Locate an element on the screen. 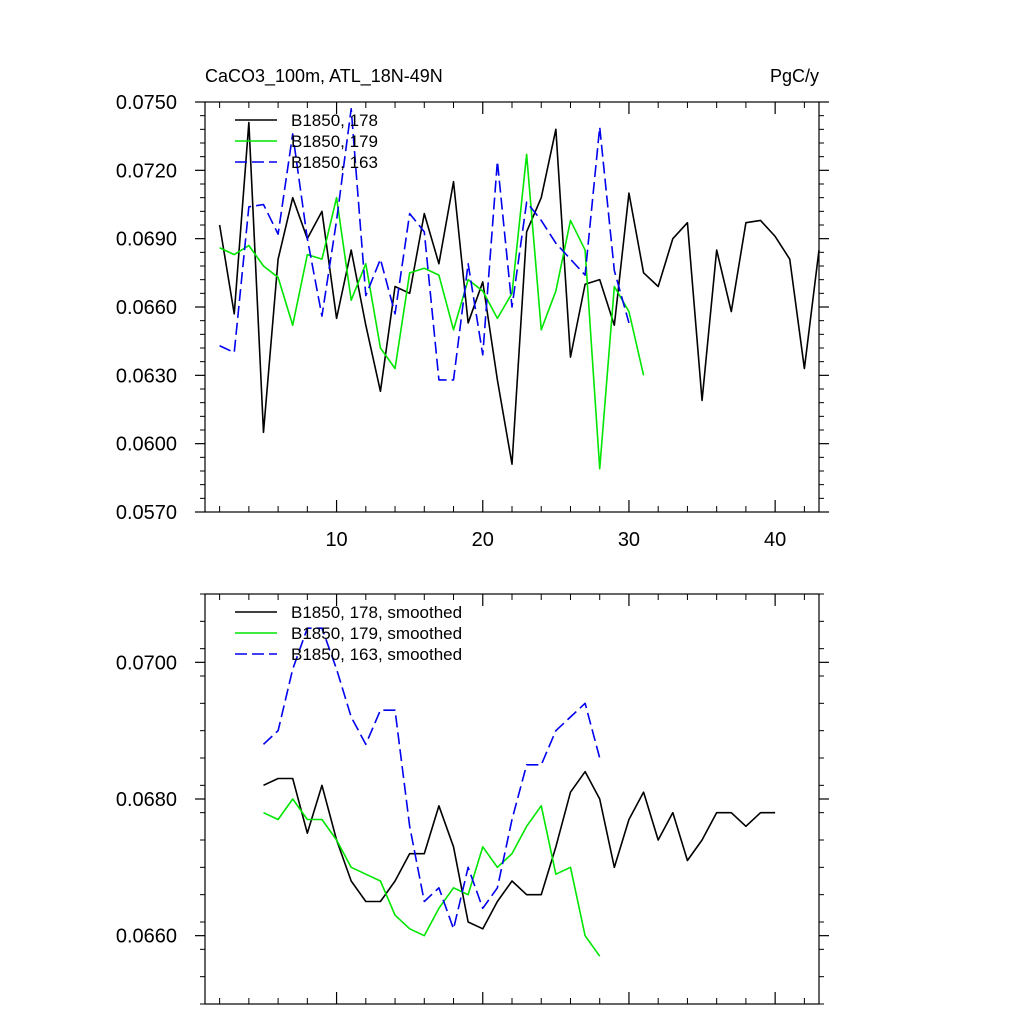  top-legend: B1850, 178 B1850, 179 B1850, 163 is located at coordinates (306, 141).